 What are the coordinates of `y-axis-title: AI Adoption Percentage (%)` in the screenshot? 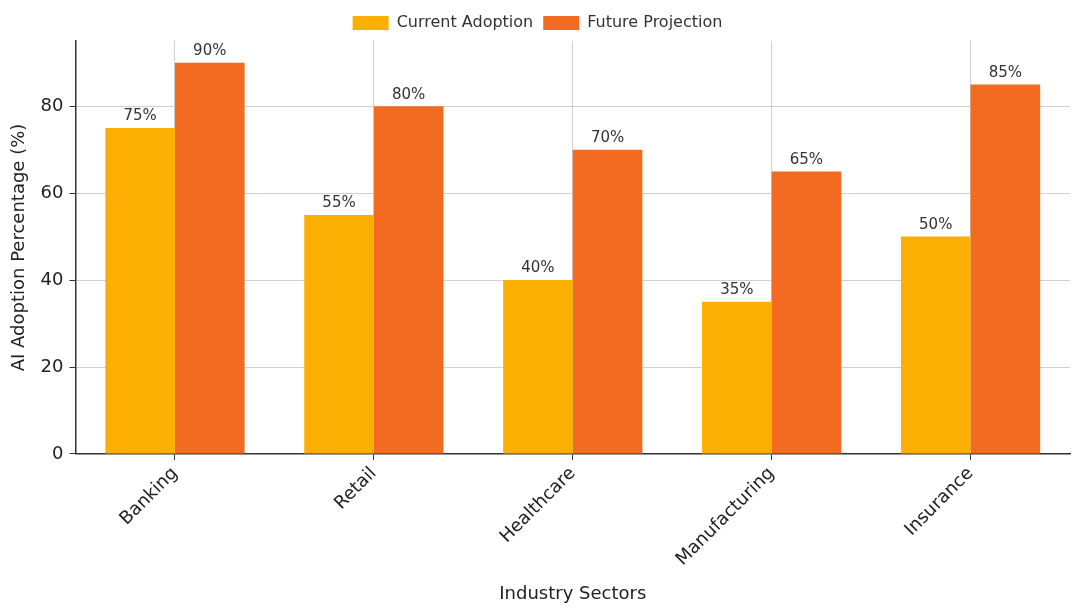 It's located at (18, 247).